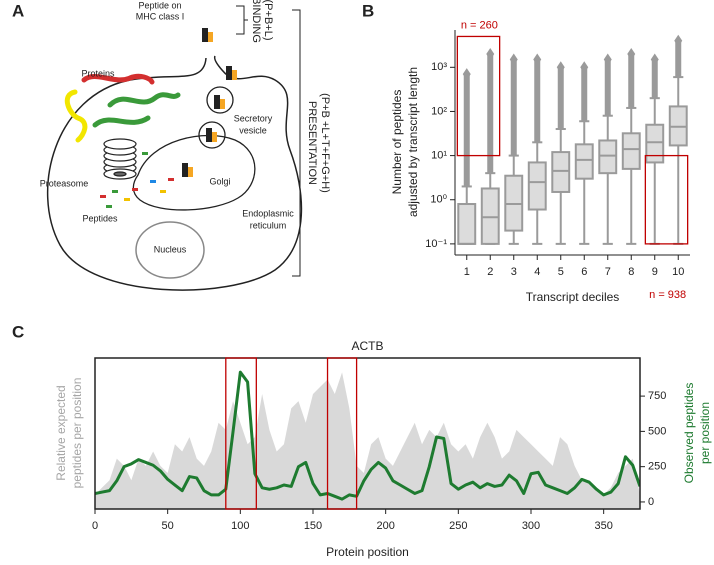  What do you see at coordinates (268, 20) in the screenshot?
I see `label: (P+B+L)` at bounding box center [268, 20].